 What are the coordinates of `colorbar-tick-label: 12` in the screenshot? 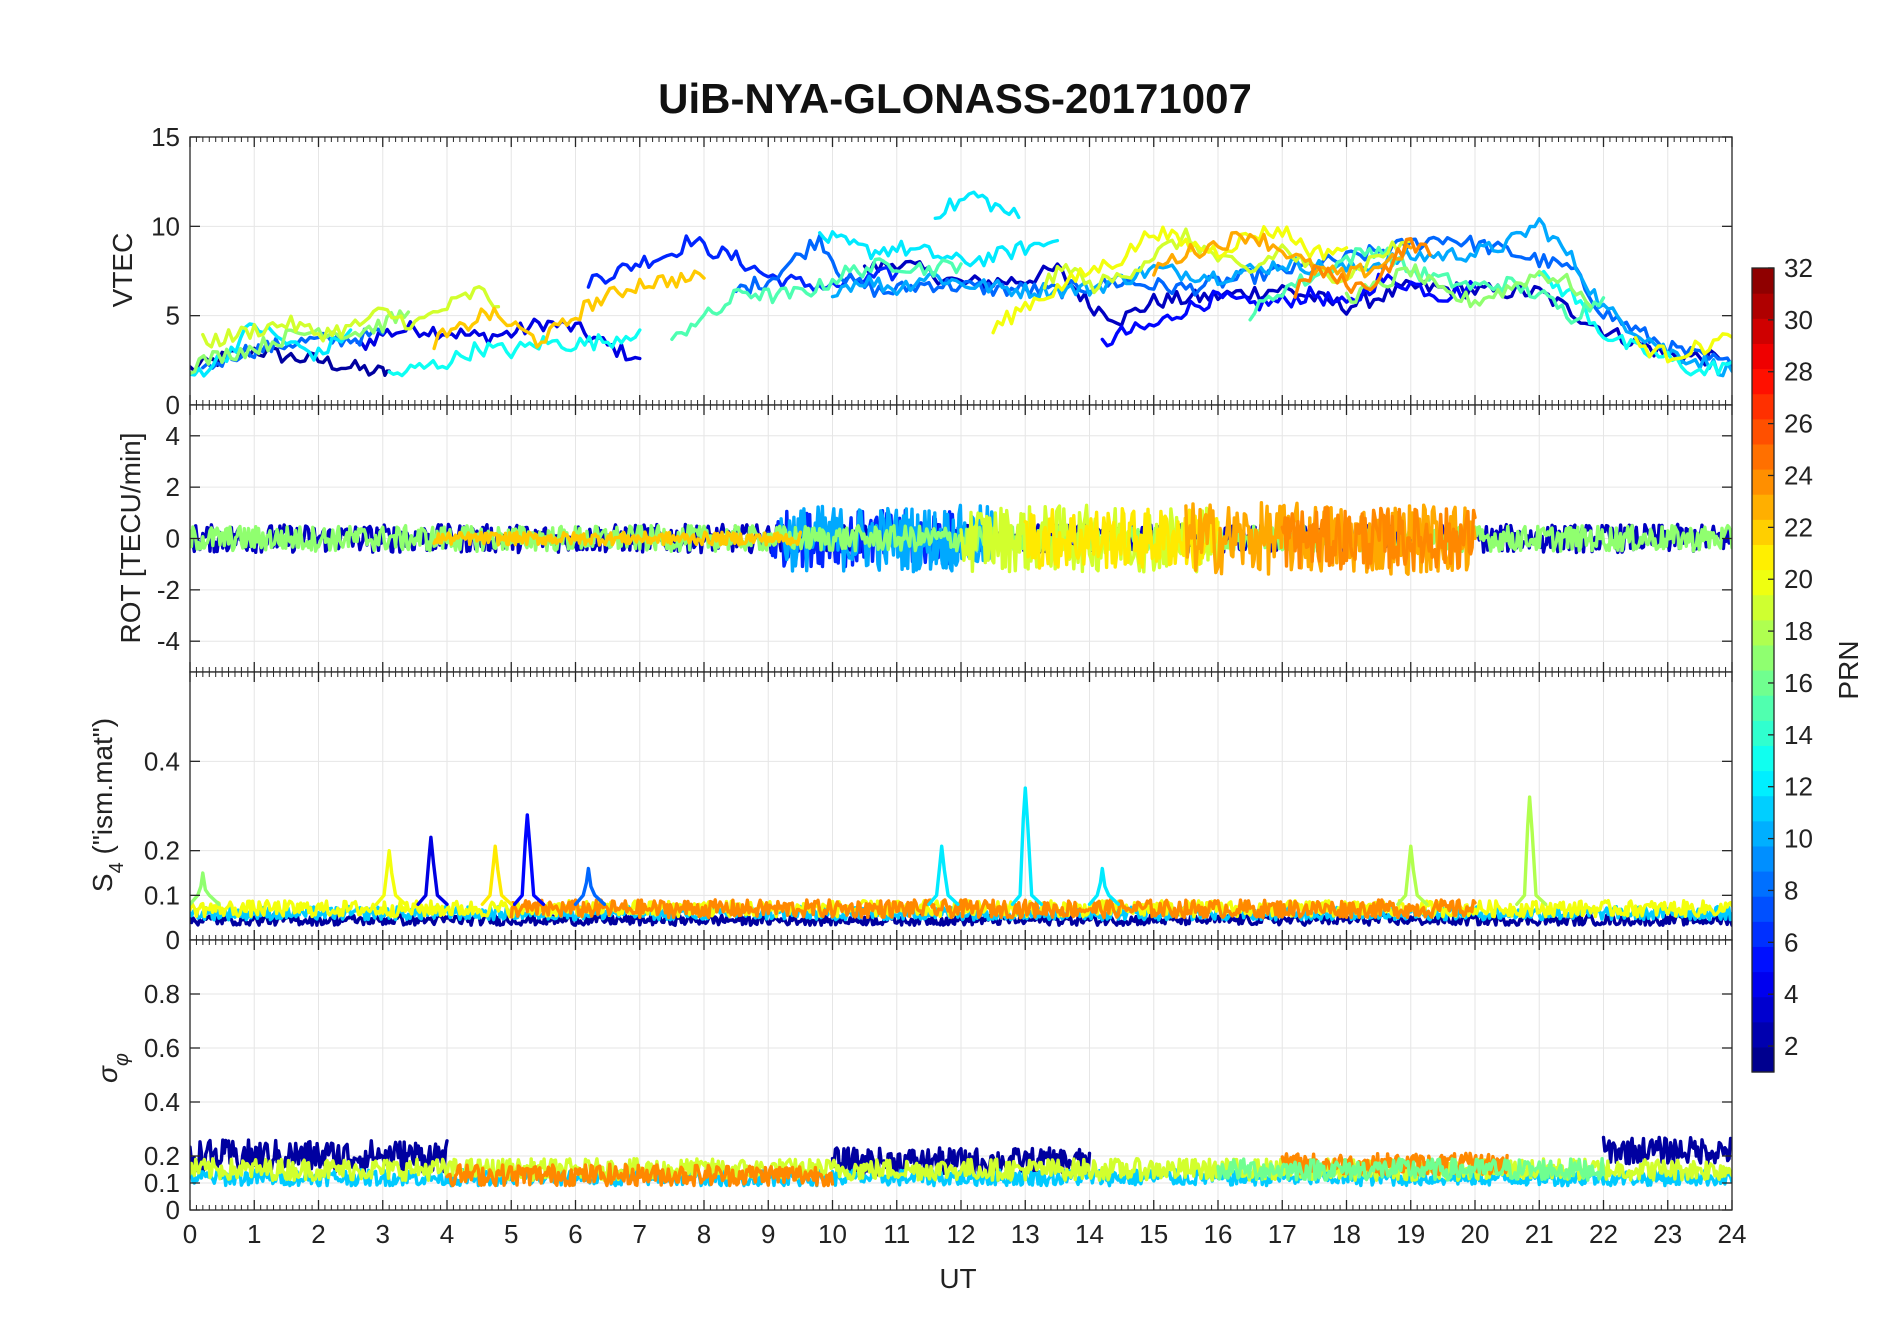 It's located at (1798, 787).